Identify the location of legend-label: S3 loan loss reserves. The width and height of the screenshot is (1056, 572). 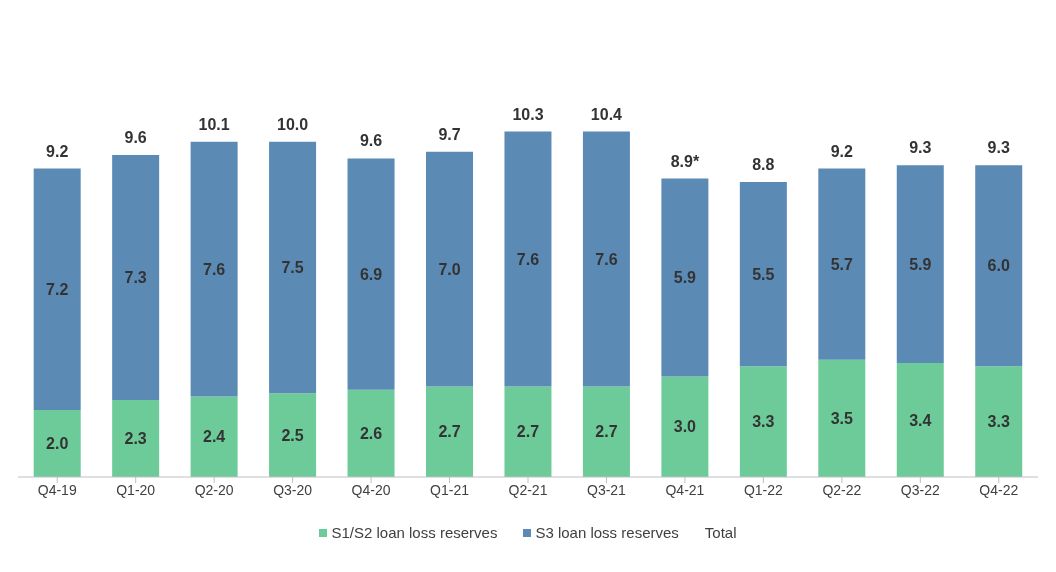
(607, 532).